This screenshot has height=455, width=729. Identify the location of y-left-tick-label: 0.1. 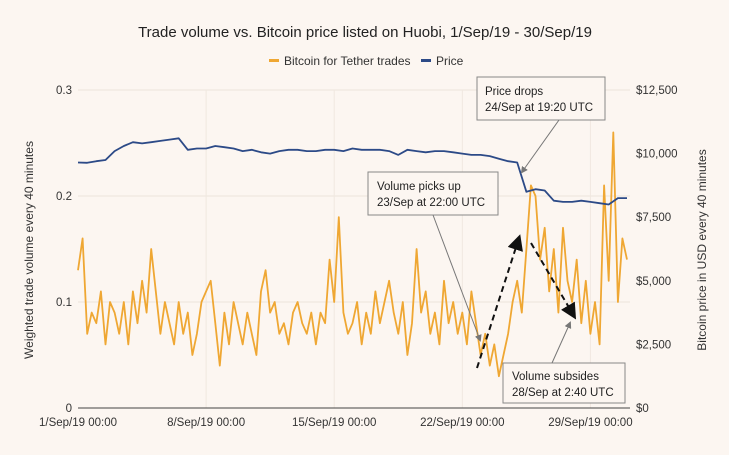
(64, 303).